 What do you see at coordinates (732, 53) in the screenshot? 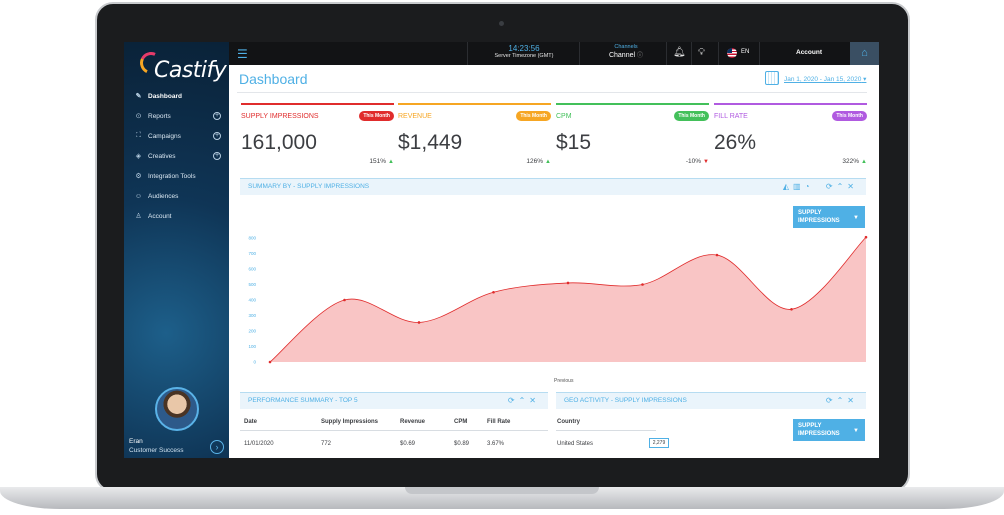
I see `us-flag-icon` at bounding box center [732, 53].